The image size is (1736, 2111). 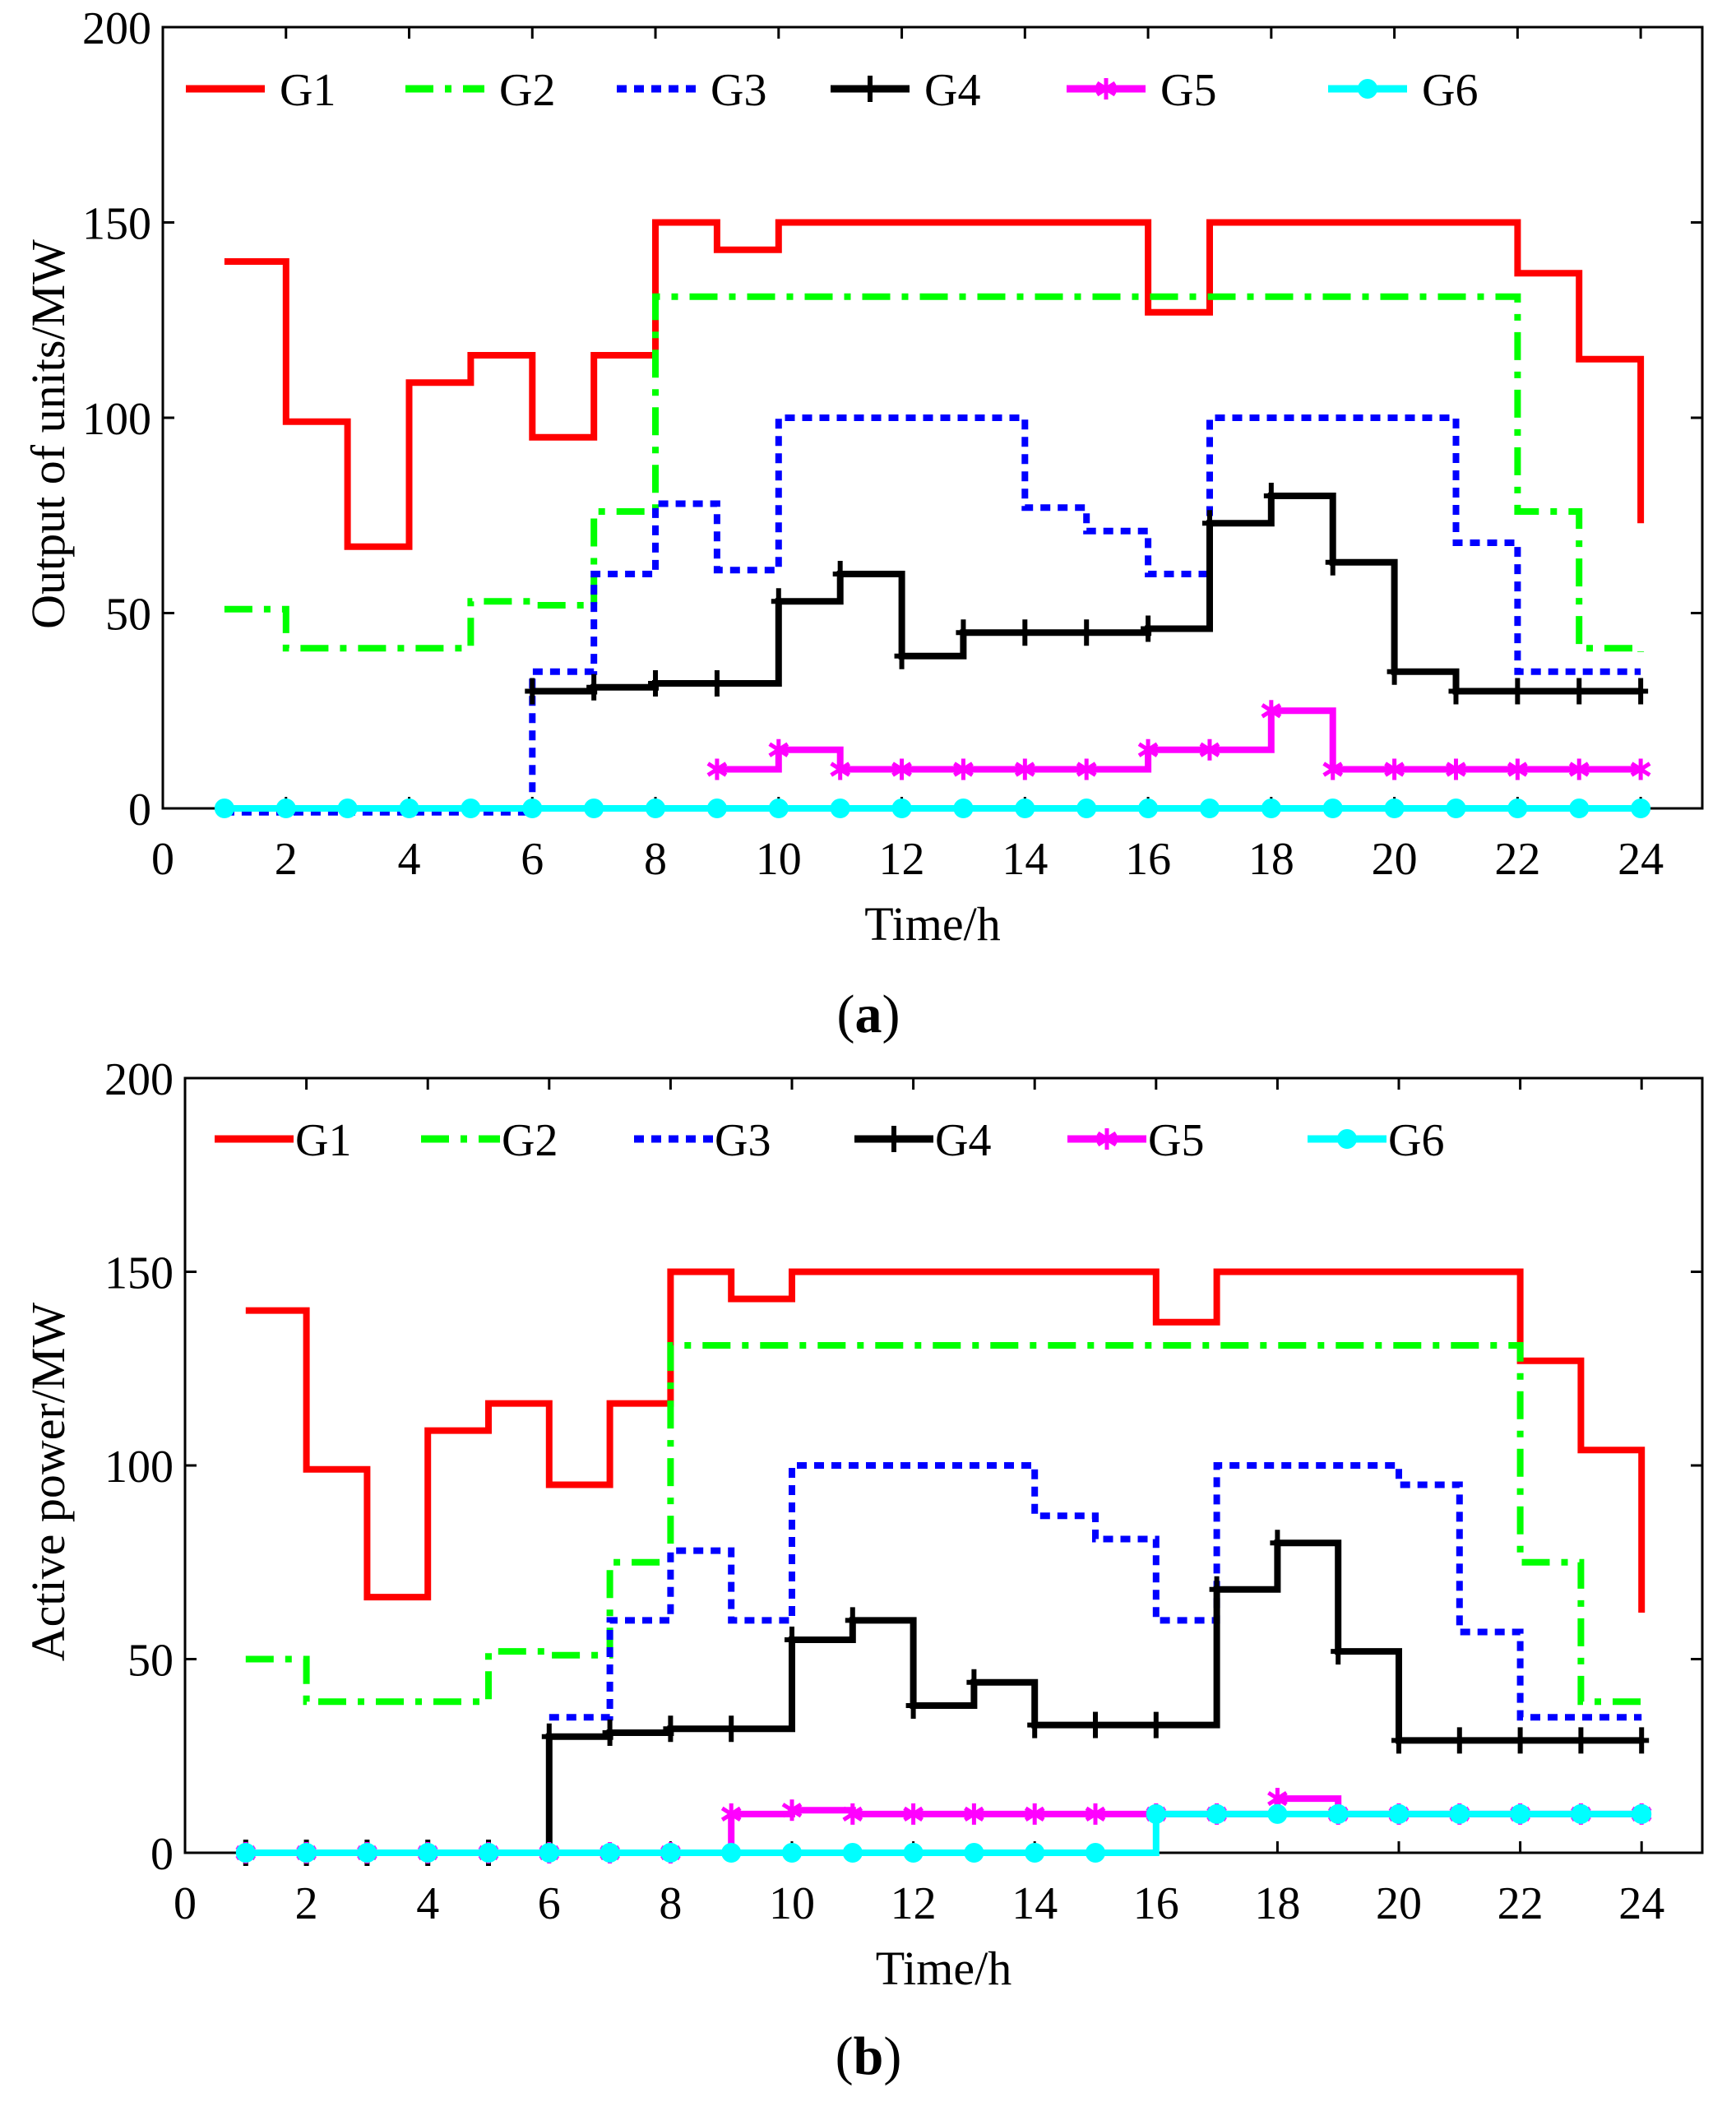 I want to click on series-line-G4, so click(x=943, y=1697).